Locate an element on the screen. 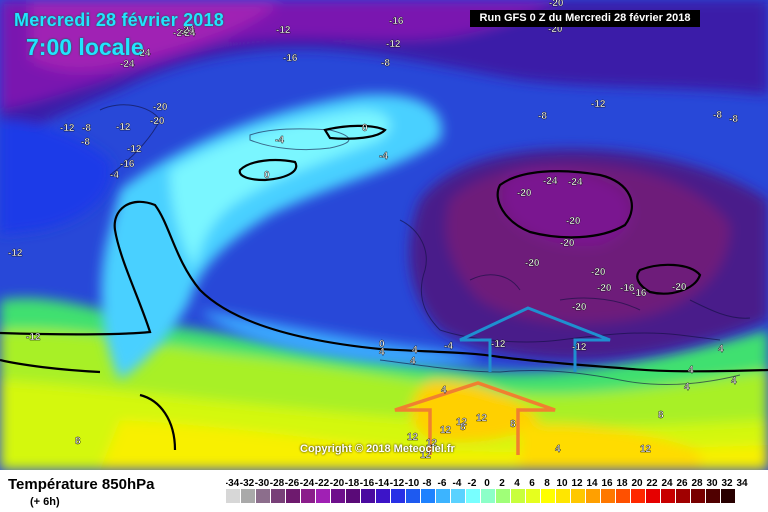 This screenshot has height=512, width=768. legend-tick-label: -20 is located at coordinates (337, 483).